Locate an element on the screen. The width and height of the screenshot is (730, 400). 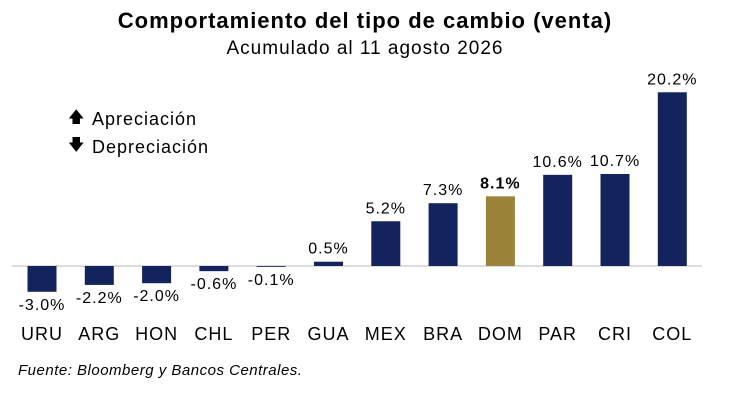
value-label-par: 10.6% is located at coordinates (558, 162).